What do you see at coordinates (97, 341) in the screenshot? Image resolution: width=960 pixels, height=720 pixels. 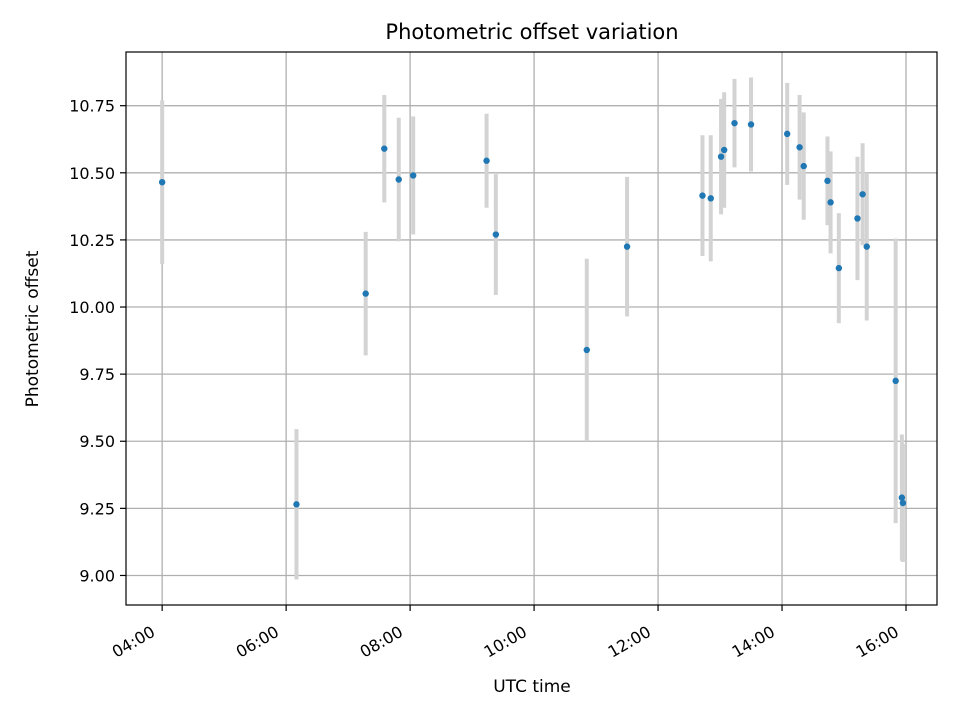 I see `y-axis-ticks: 9.00 9.25 9.50 9.75 10.00 10.25 10.50 10.75` at bounding box center [97, 341].